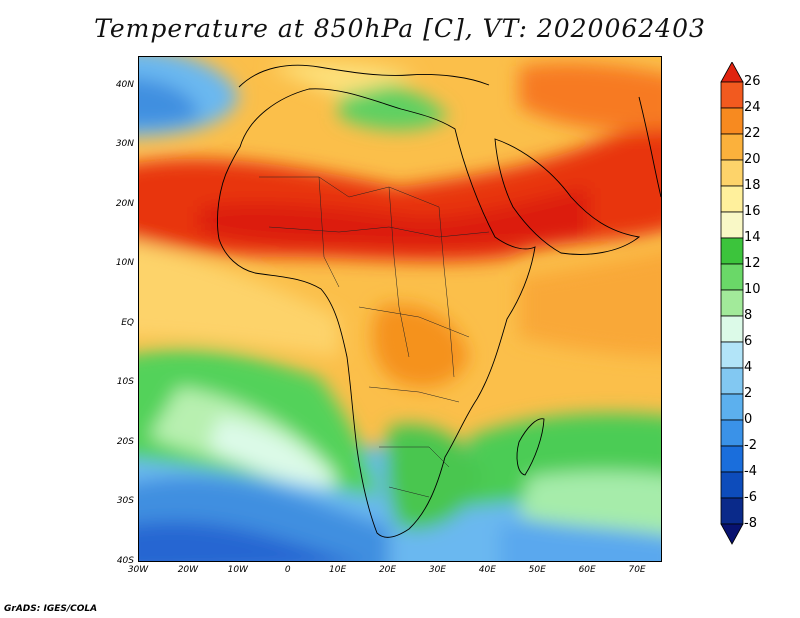 Image resolution: width=800 pixels, height=618 pixels. What do you see at coordinates (748, 393) in the screenshot?
I see `colorbar-label: 2` at bounding box center [748, 393].